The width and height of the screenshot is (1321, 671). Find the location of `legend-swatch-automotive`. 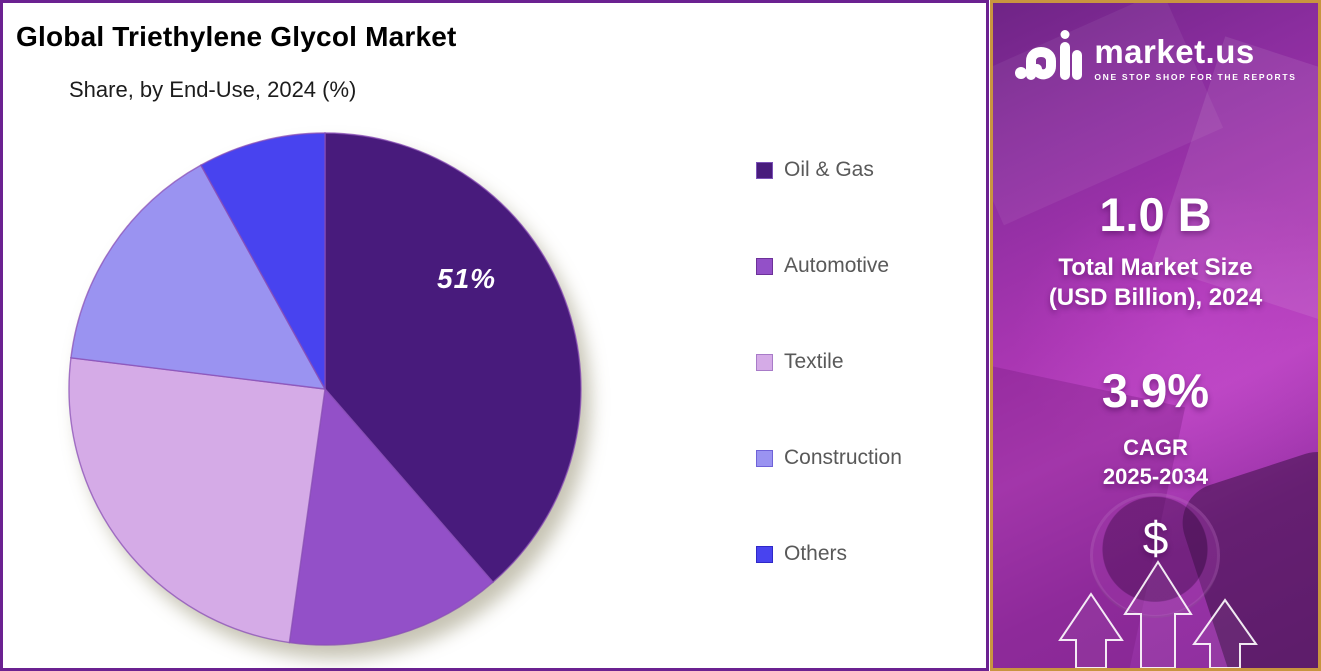

legend-swatch-automotive is located at coordinates (764, 266).